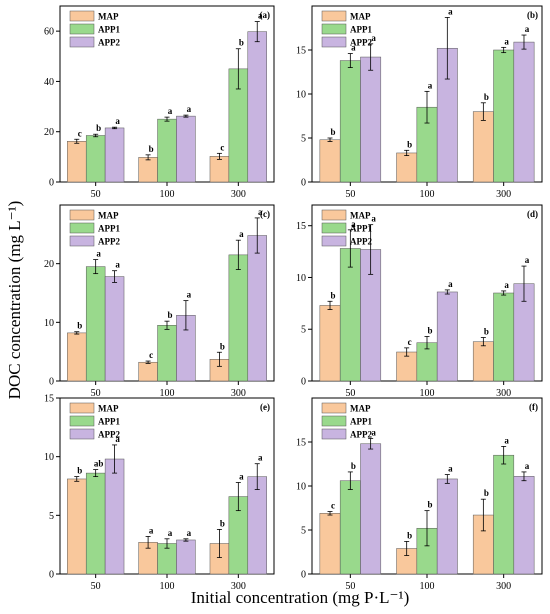  I want to click on panel-label: (e), so click(265, 407).